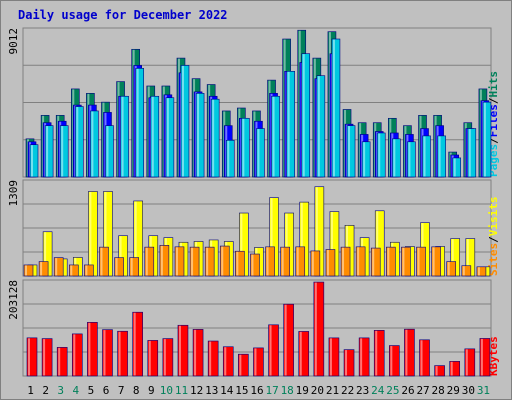 The height and width of the screenshot is (400, 512). What do you see at coordinates (392, 390) in the screenshot?
I see `day-label: 25` at bounding box center [392, 390].